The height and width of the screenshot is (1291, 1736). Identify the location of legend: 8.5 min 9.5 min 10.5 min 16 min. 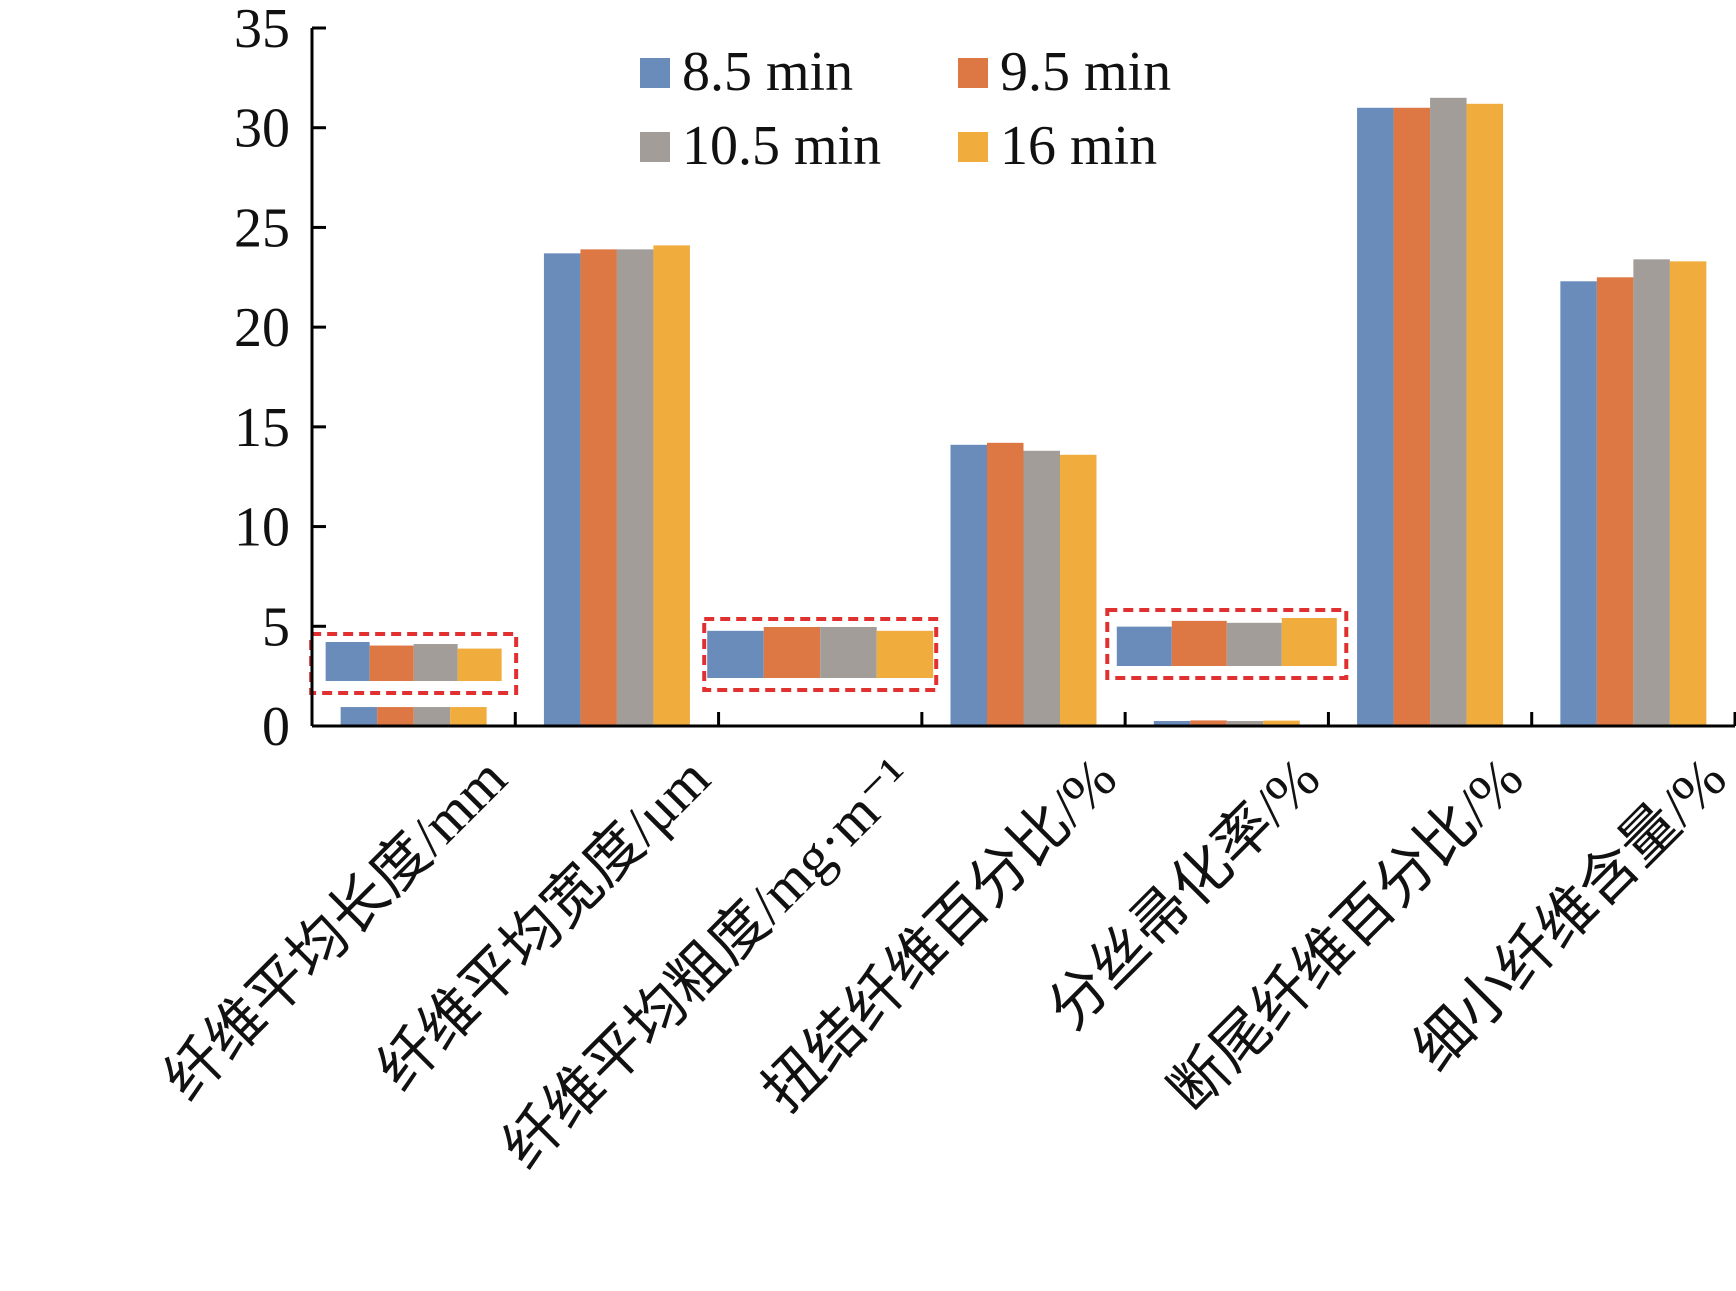
(905, 109).